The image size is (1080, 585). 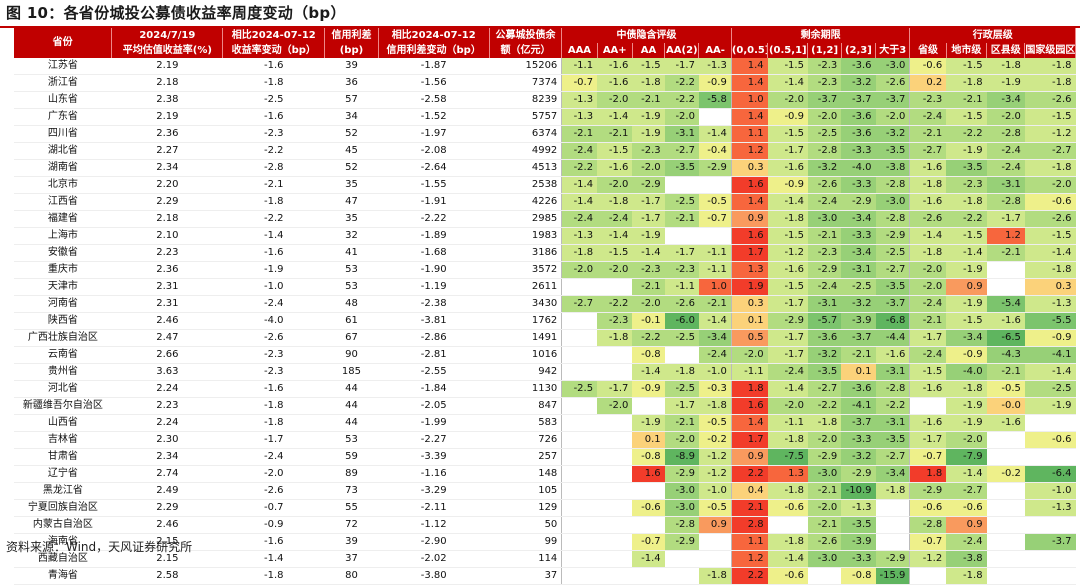 I want to click on maturity-cell: 1.6, so click(x=749, y=236).